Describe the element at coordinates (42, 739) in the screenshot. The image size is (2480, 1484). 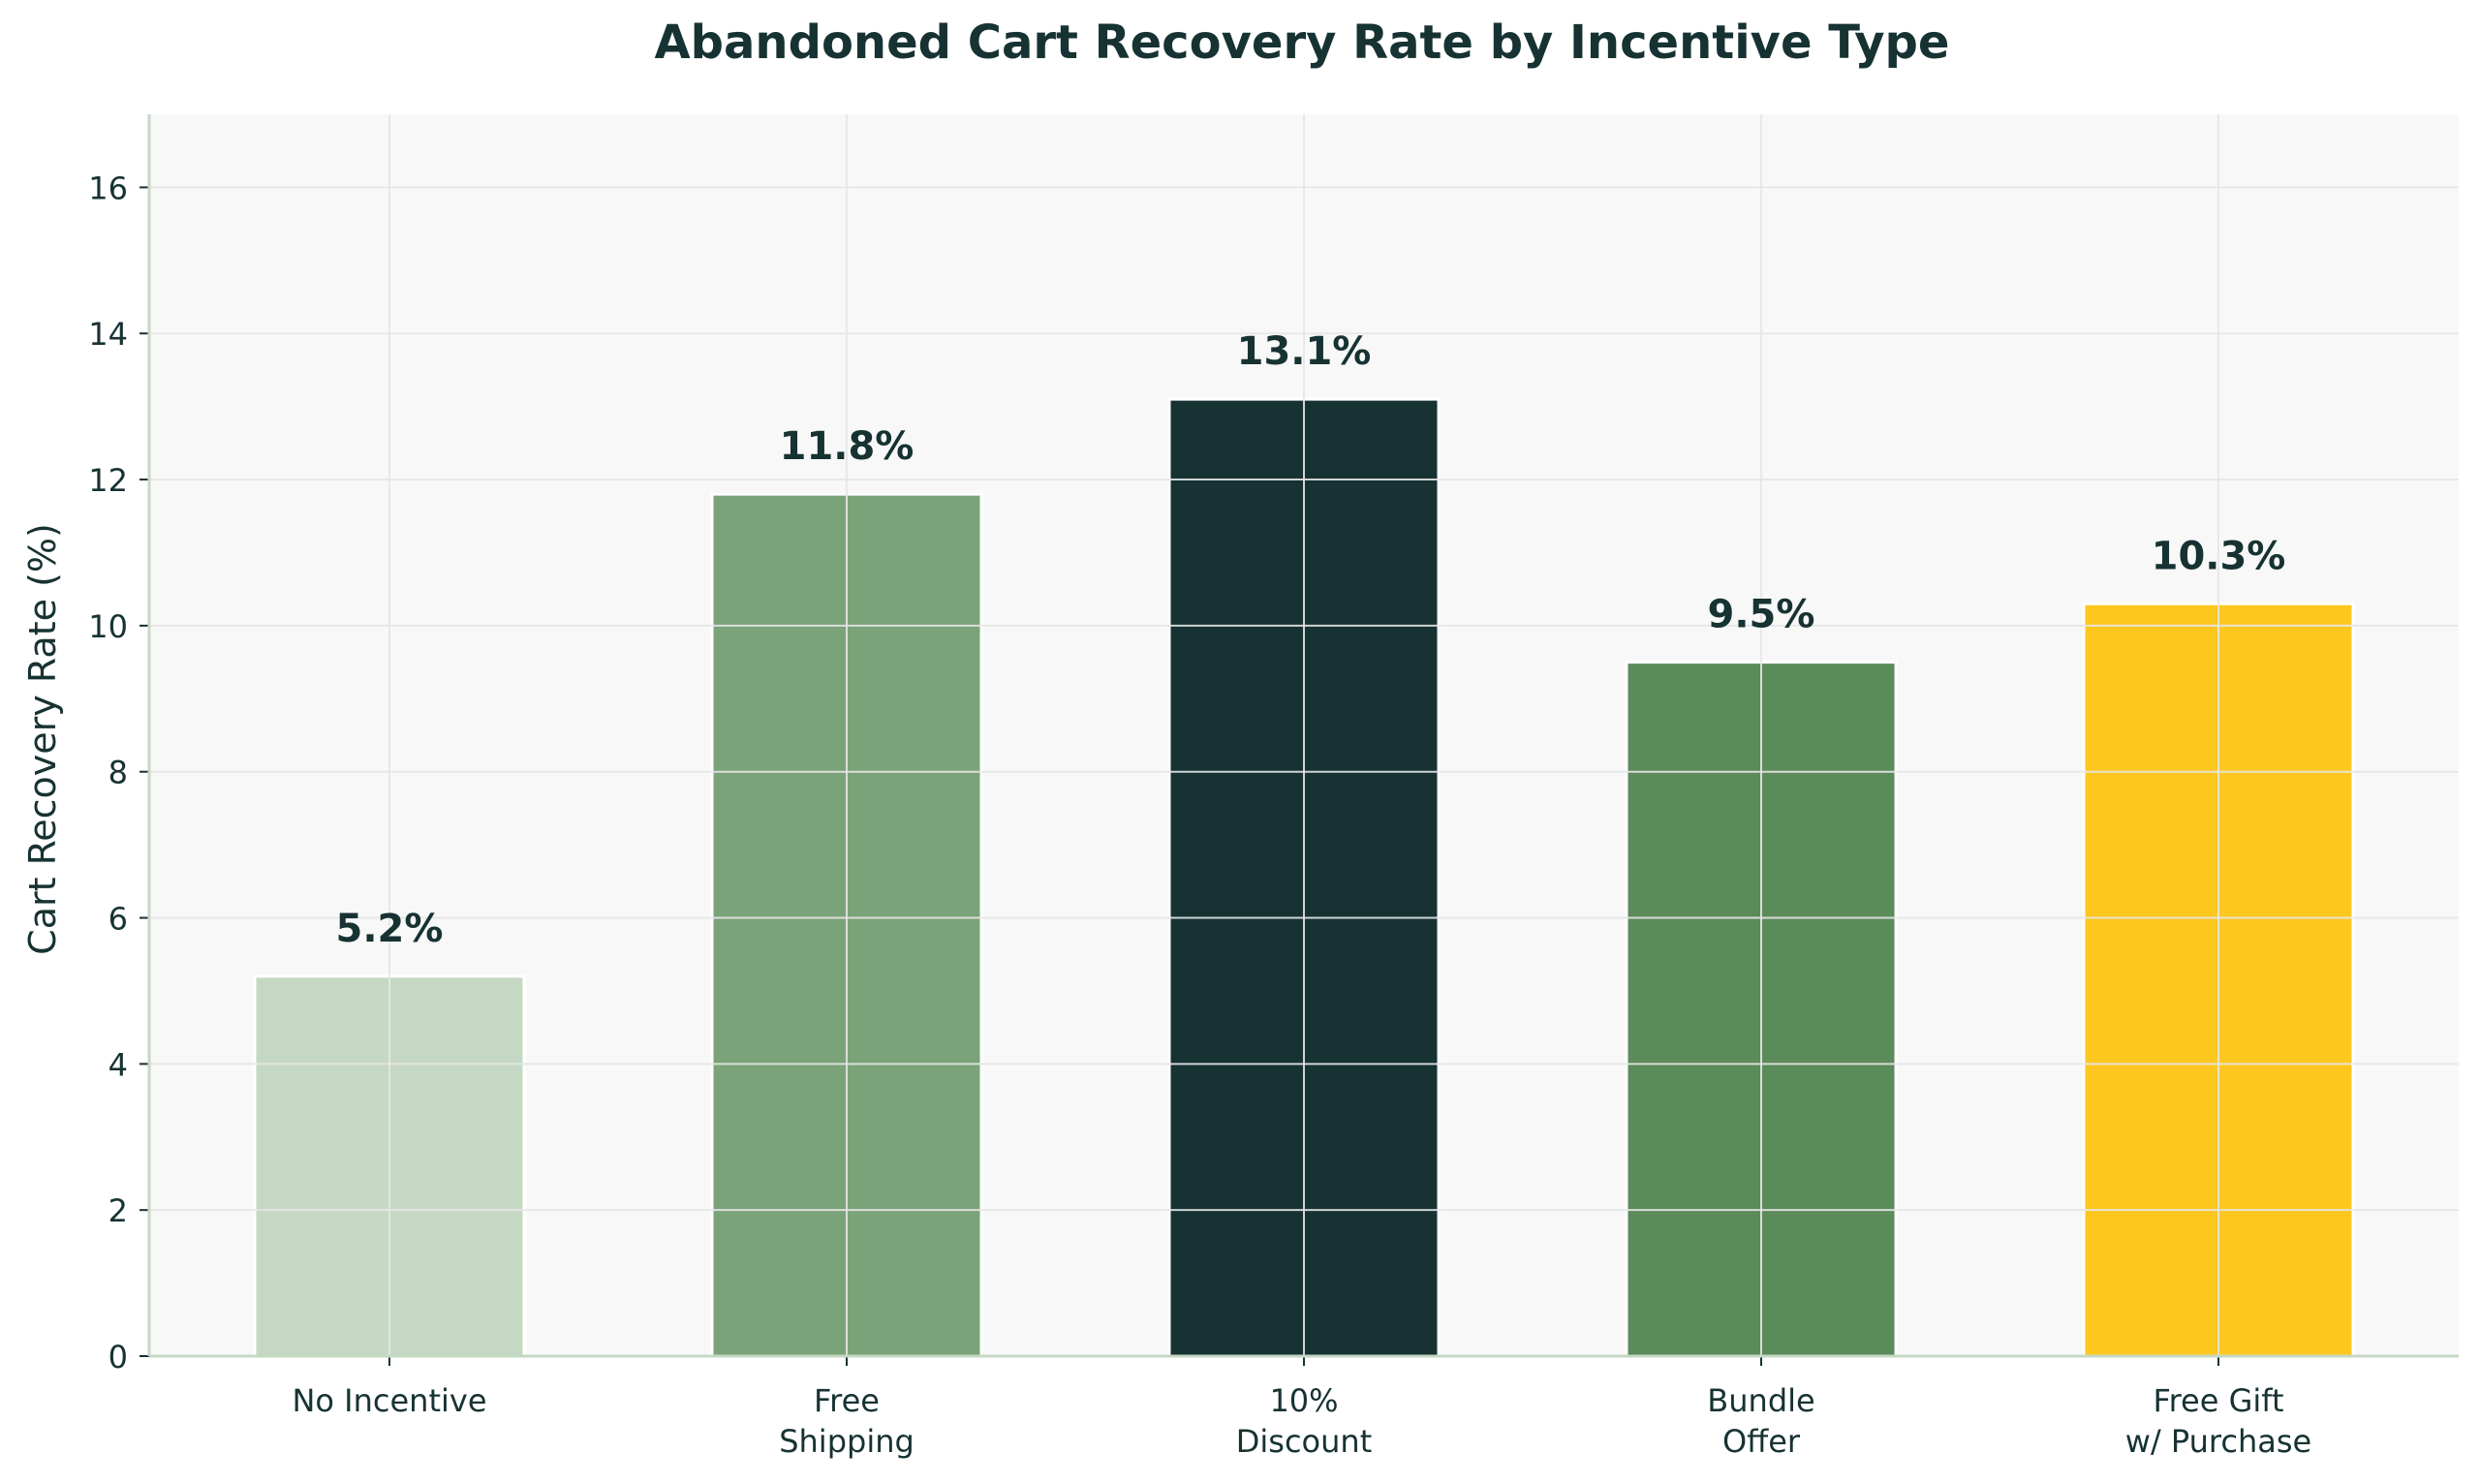
I see `y-axis-label: Cart Recovery Rate (%)` at that location.